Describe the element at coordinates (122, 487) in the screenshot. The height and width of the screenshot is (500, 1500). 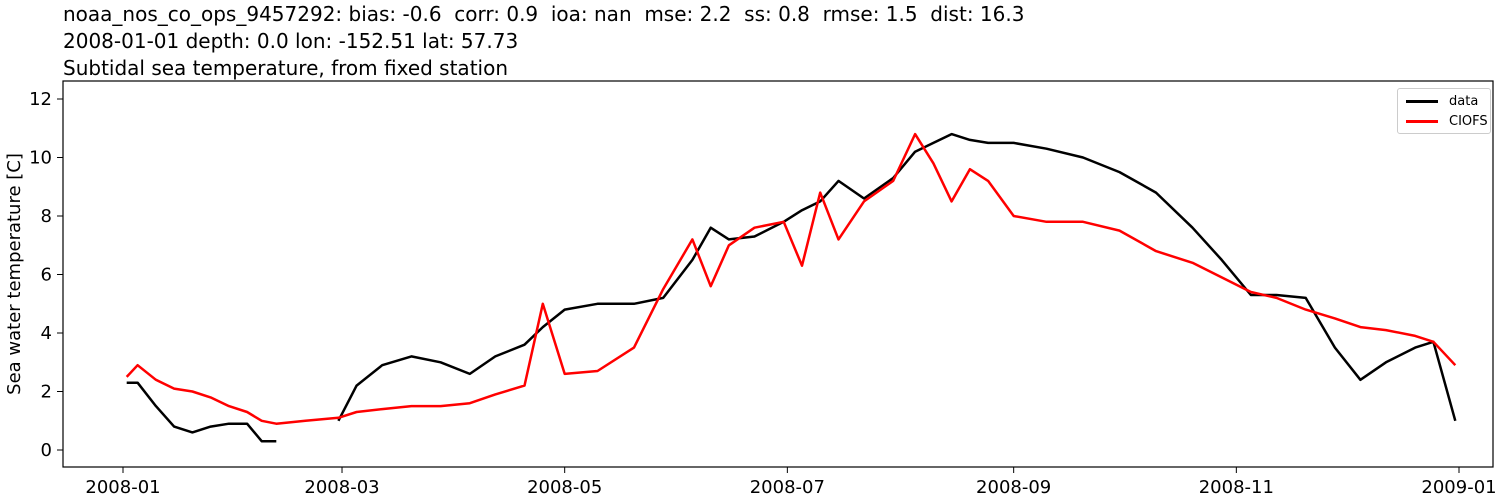
I see `x-tick-label: 2008-01` at that location.